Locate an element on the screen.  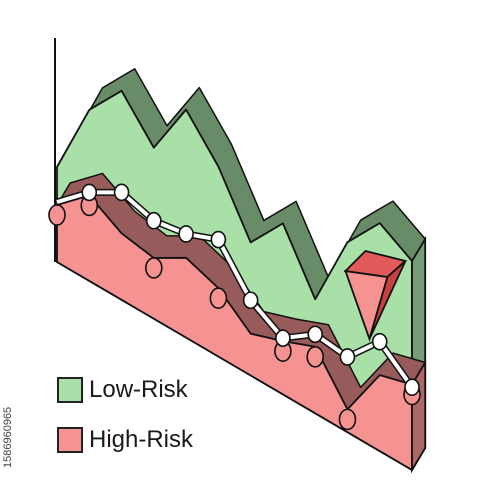
legend-label-low-risk: Low-Risk is located at coordinates (138, 389).